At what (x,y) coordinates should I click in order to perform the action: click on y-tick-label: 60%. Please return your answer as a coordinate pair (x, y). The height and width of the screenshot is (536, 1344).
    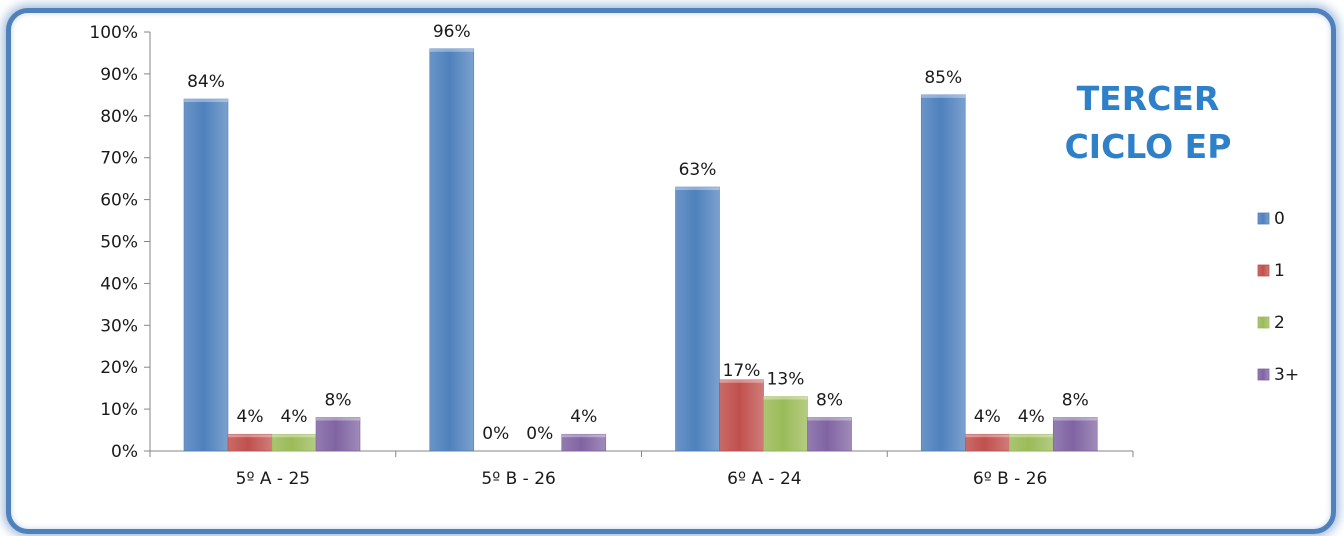
    Looking at the image, I should click on (119, 201).